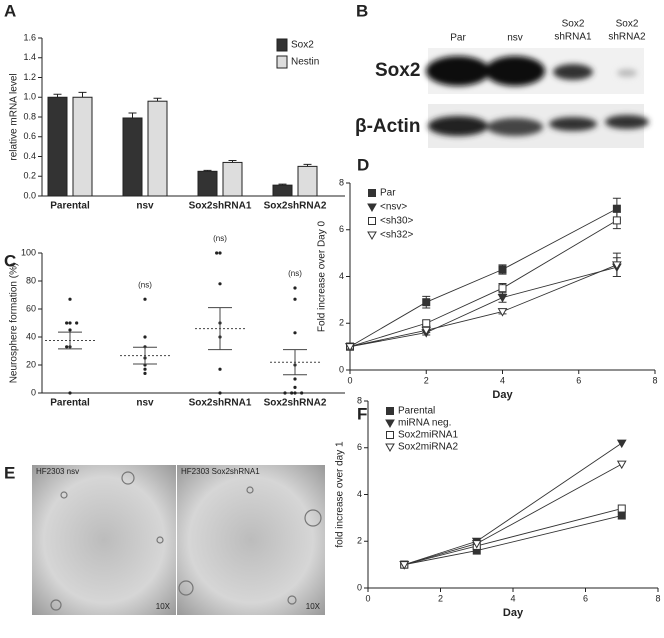 The height and width of the screenshot is (638, 664). I want to click on image-caption: HF2303 Sox2shRNA1, so click(220, 471).